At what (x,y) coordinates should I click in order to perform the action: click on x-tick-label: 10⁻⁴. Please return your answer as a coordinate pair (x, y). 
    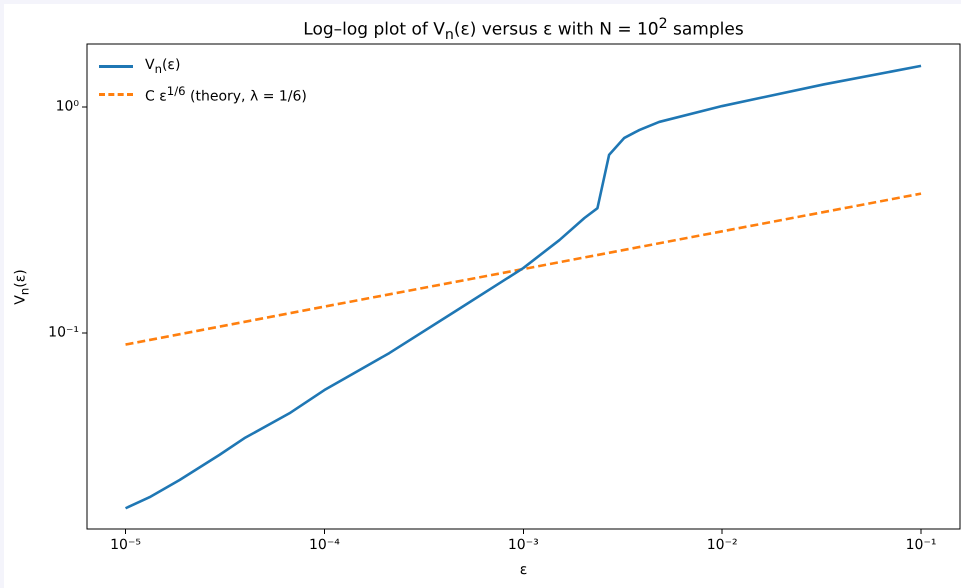
    Looking at the image, I should click on (324, 545).